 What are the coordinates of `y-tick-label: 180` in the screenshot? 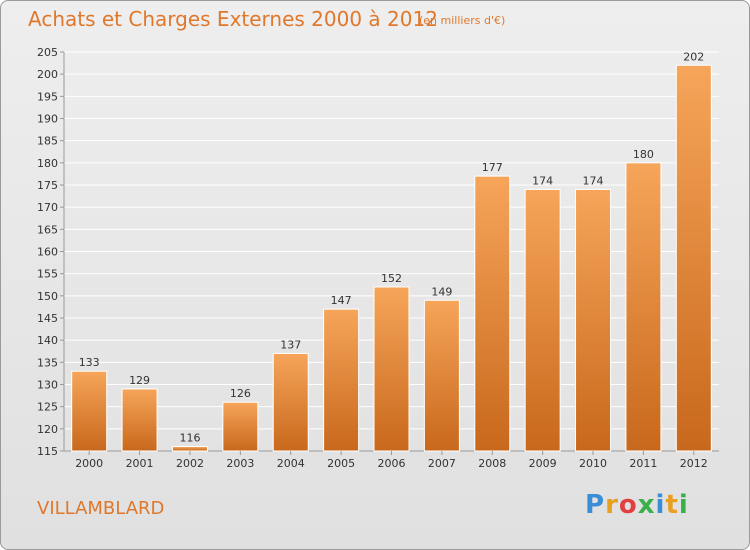 It's located at (47, 163).